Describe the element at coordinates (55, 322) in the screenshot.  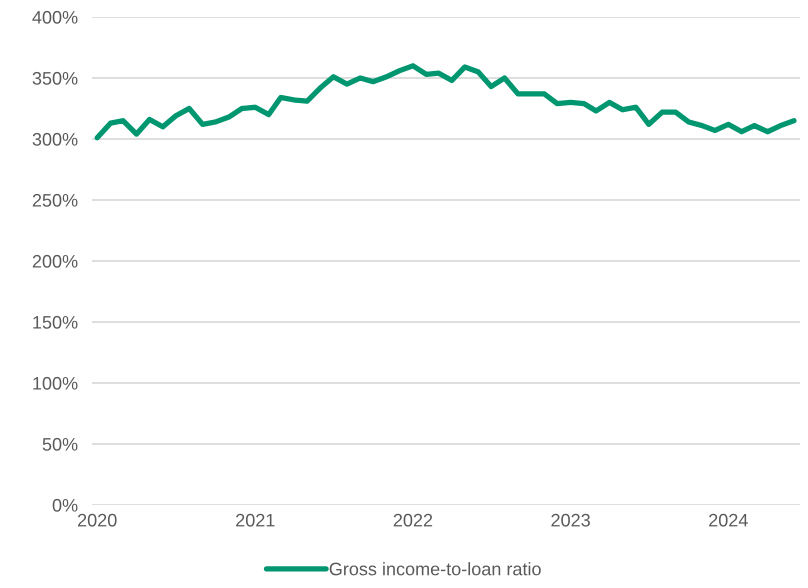
I see `y-tick-label: 150%` at that location.